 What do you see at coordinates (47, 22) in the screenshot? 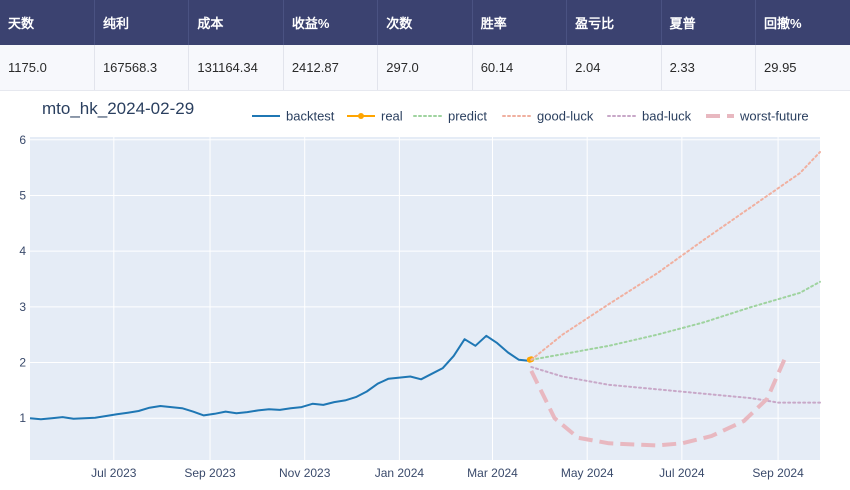
I see `header-days: 天数` at bounding box center [47, 22].